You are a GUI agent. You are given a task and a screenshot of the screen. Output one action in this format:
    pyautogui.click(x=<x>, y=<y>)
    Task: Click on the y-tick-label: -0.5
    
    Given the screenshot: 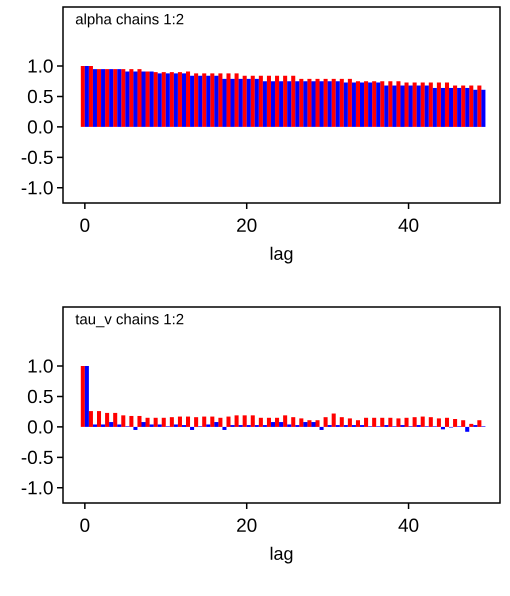 What is the action you would take?
    pyautogui.click(x=37, y=457)
    